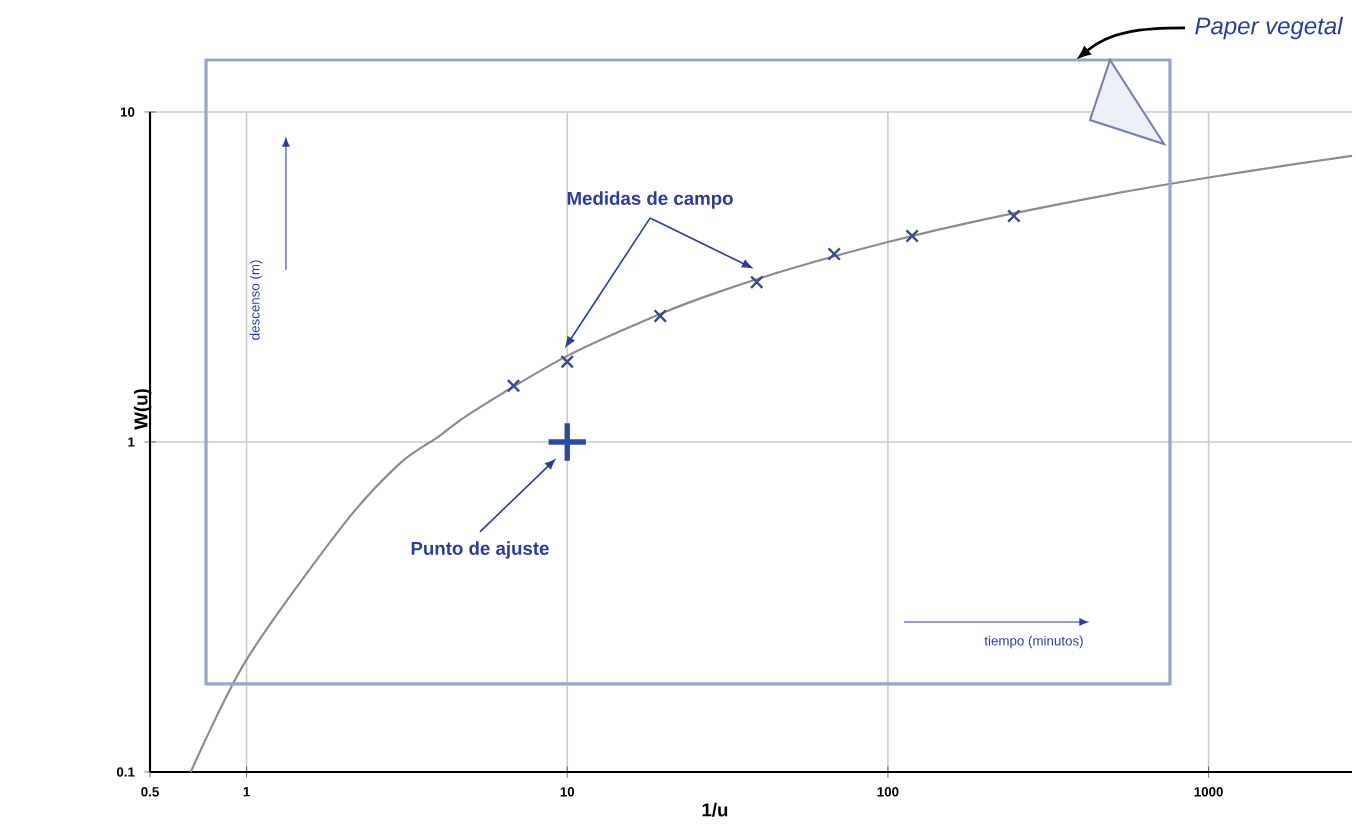 This screenshot has width=1356, height=826. I want to click on x-axis-title: 1/u, so click(715, 809).